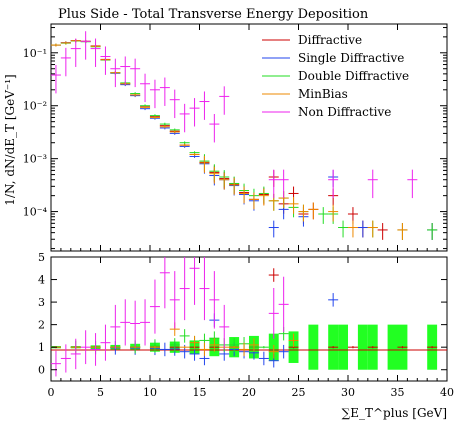 The height and width of the screenshot is (422, 461). What do you see at coordinates (35, 106) in the screenshot?
I see `main-y-tick-label-1: 10⁻²` at bounding box center [35, 106].